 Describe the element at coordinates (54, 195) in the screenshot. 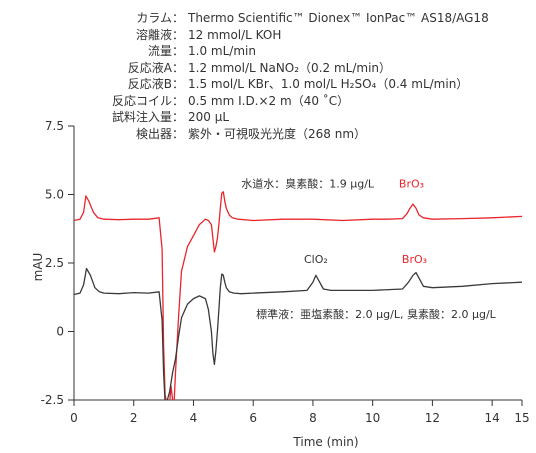

I see `y-tick-label: 5.0` at that location.